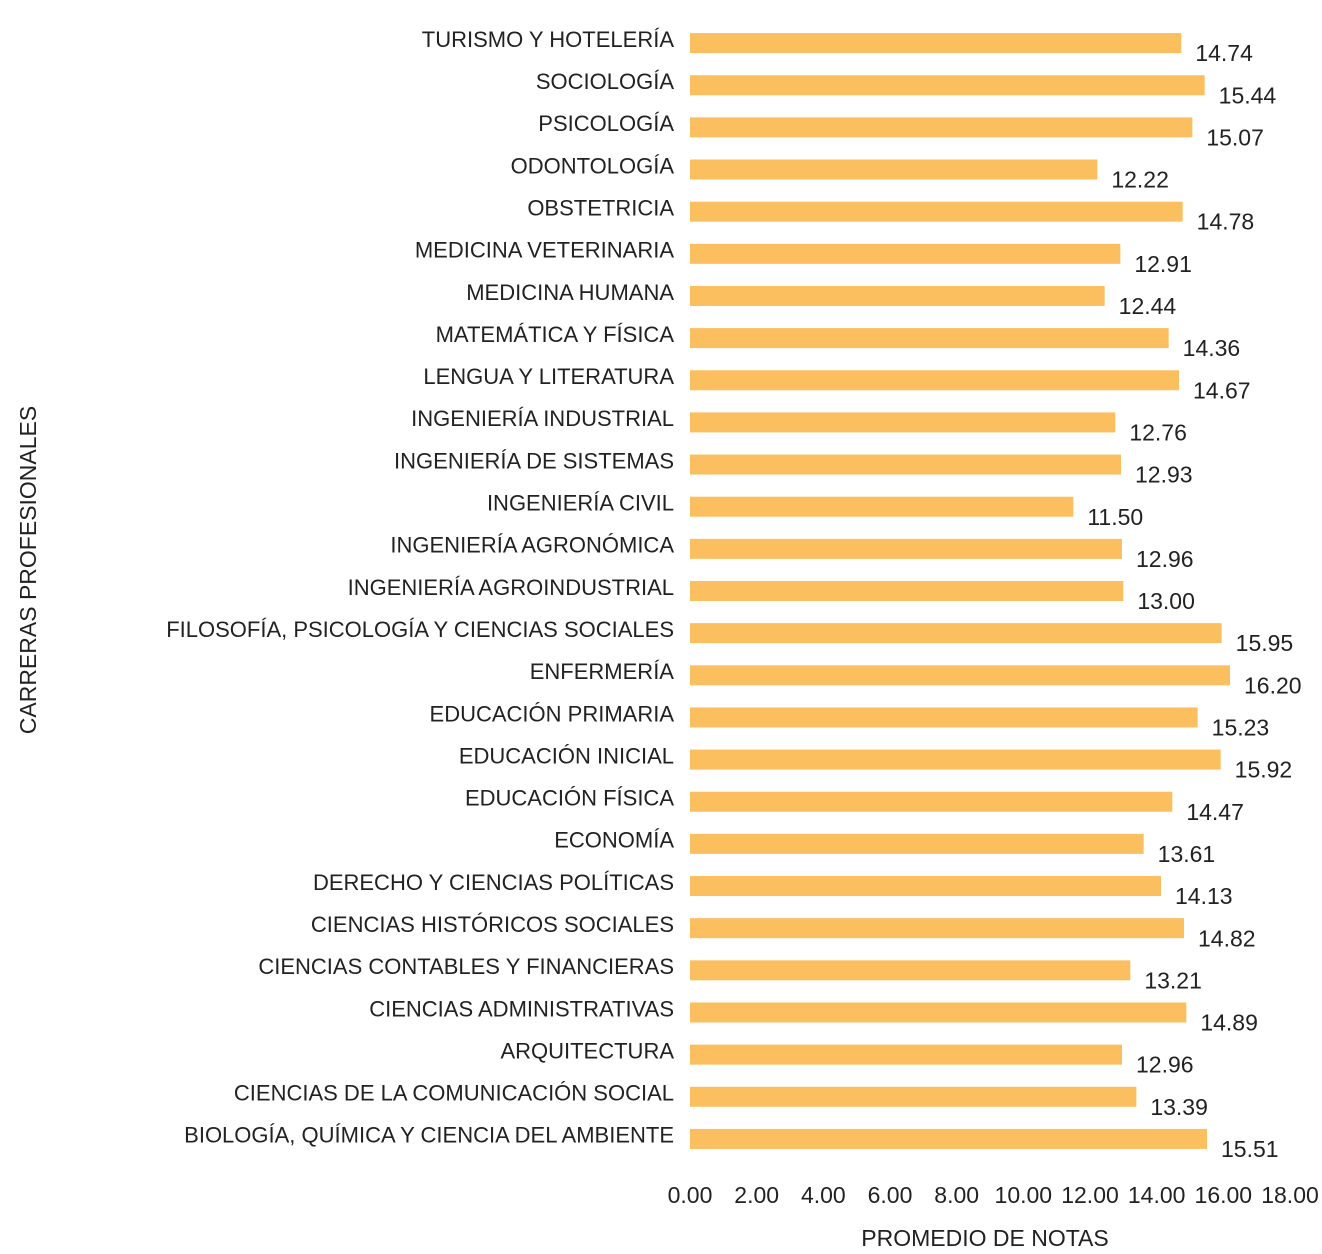 The height and width of the screenshot is (1254, 1322). Describe the element at coordinates (600, 207) in the screenshot. I see `y-tick-label: OBSTETRICIA` at that location.